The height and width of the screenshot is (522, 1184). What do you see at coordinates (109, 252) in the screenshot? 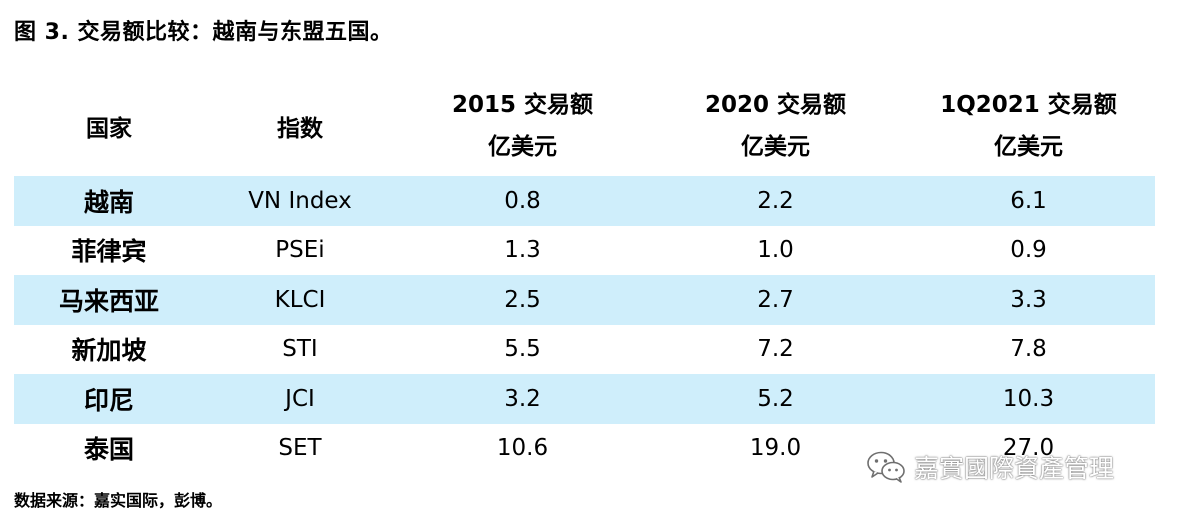
I see `country-cell: 菲律宾` at bounding box center [109, 252].